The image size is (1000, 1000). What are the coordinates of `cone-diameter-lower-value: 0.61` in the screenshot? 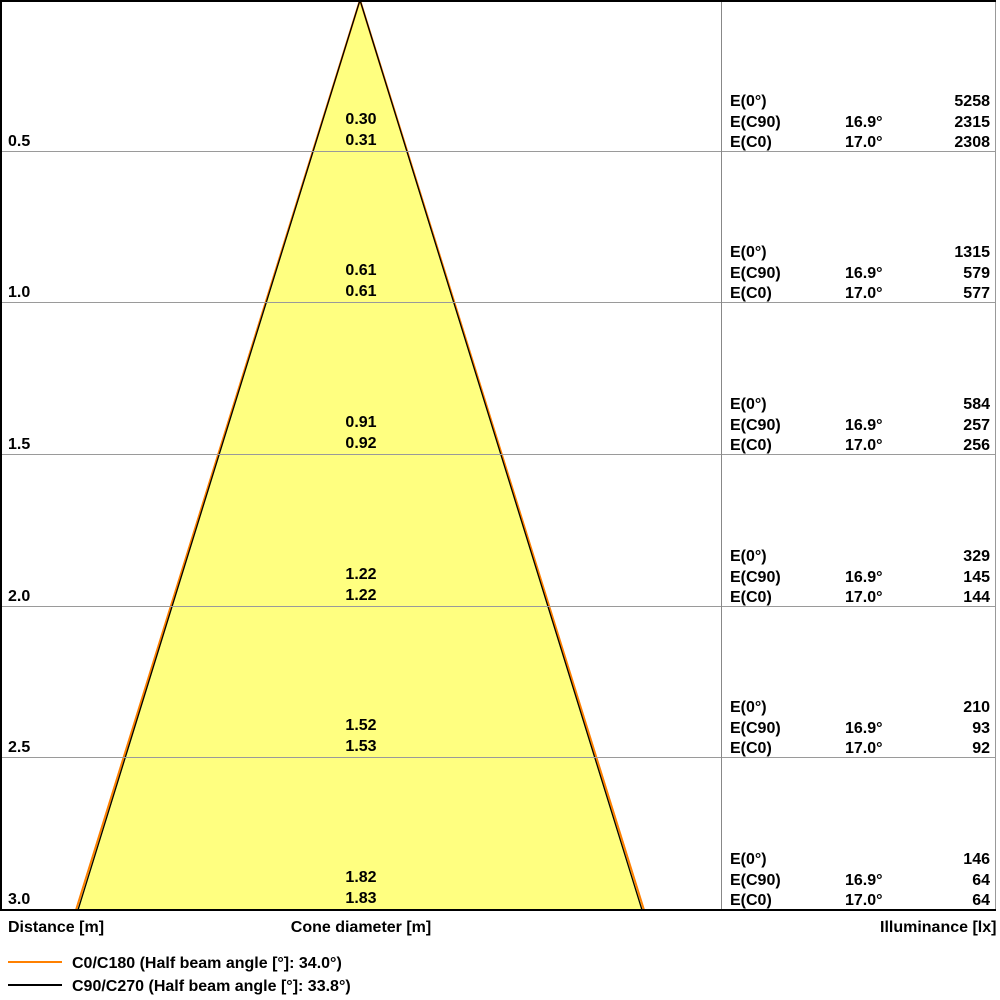 It's located at (361, 291).